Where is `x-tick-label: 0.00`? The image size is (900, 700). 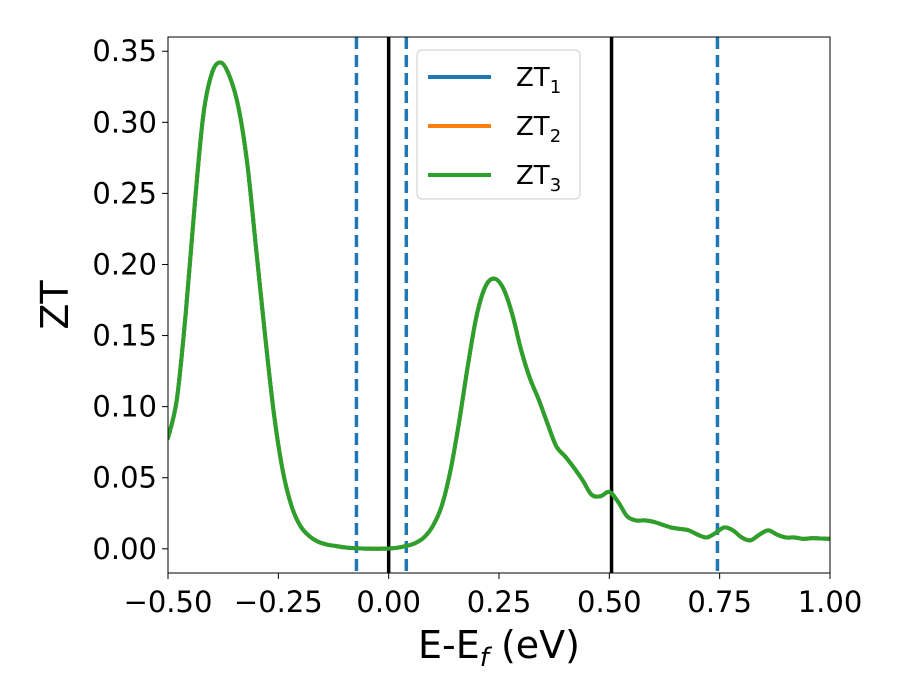
x-tick-label: 0.00 is located at coordinates (388, 602).